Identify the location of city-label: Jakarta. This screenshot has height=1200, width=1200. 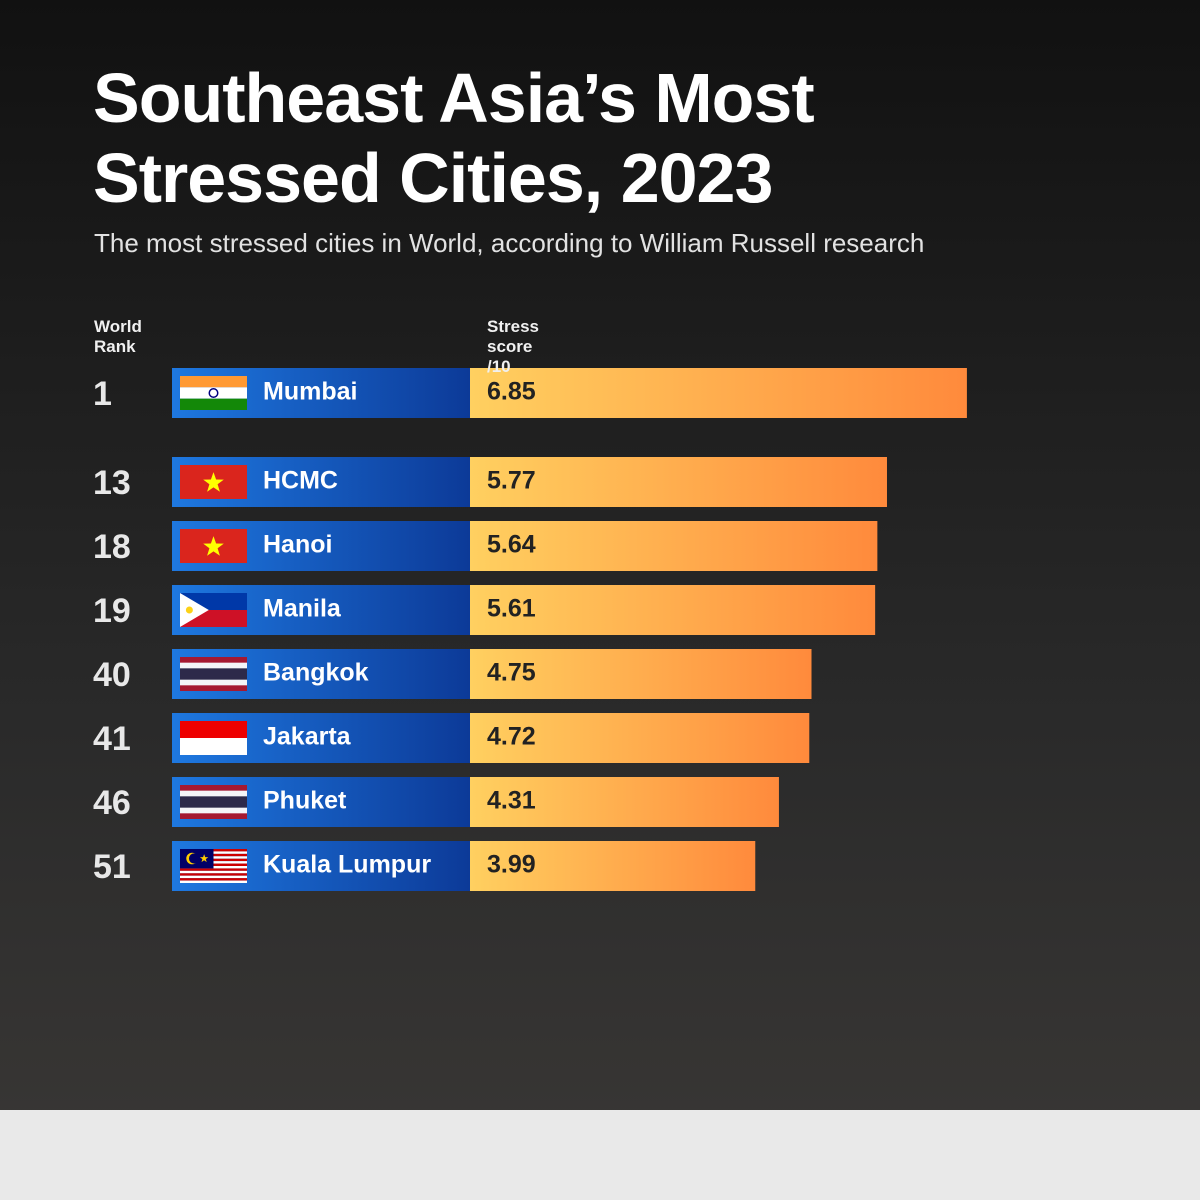
(307, 737).